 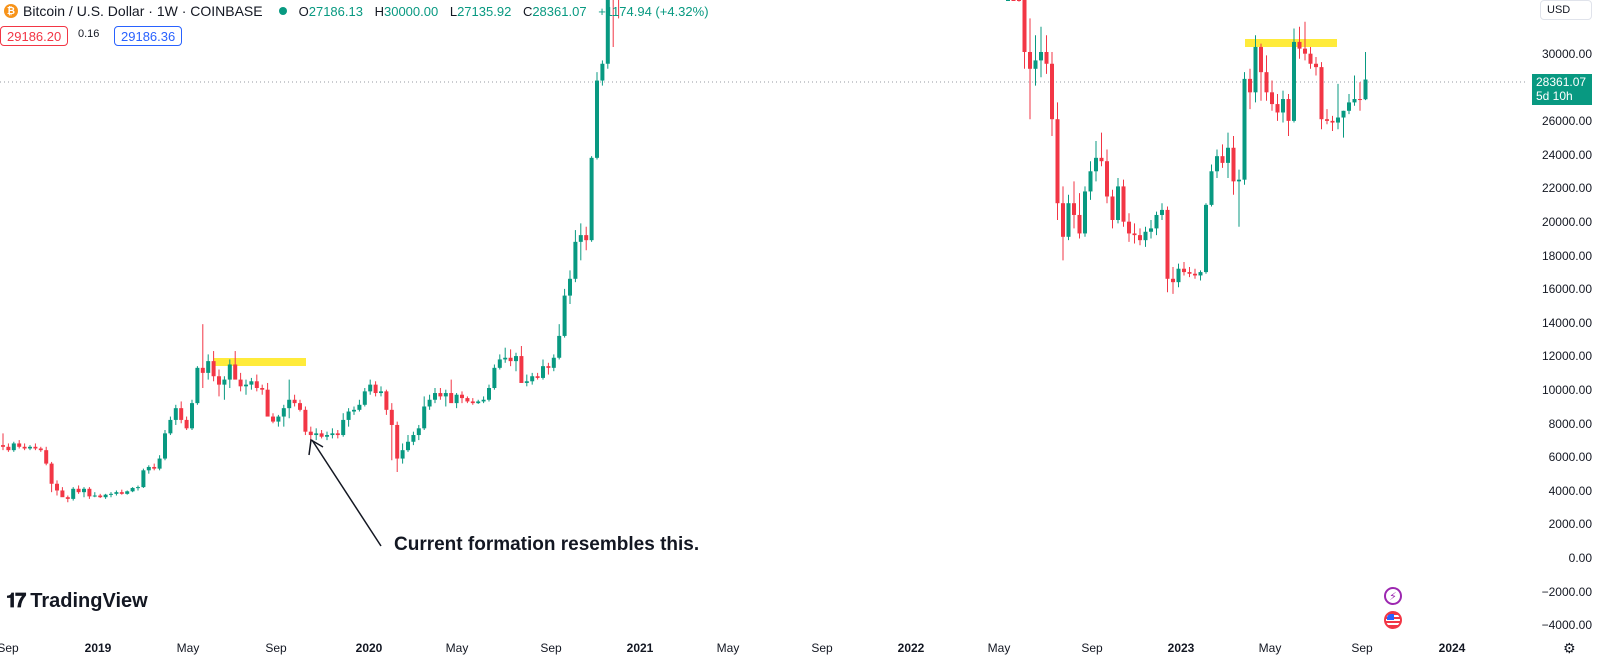 What do you see at coordinates (1570, 457) in the screenshot?
I see `price-axis-label: 6000.00` at bounding box center [1570, 457].